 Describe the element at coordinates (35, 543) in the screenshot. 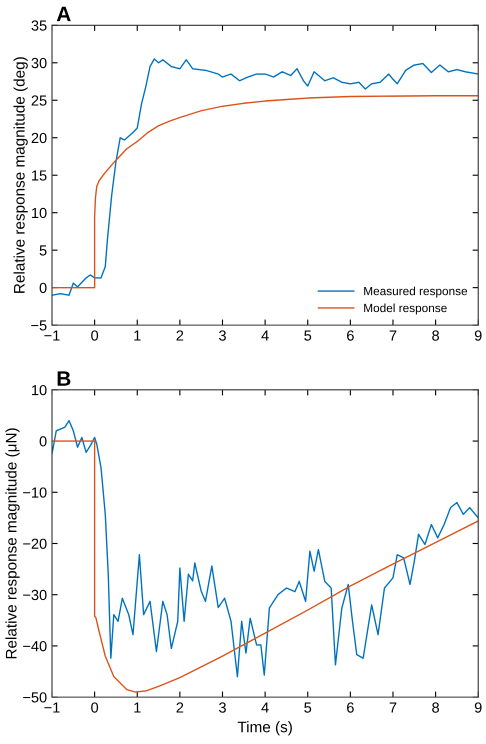

I see `y-tick-label: −20` at that location.